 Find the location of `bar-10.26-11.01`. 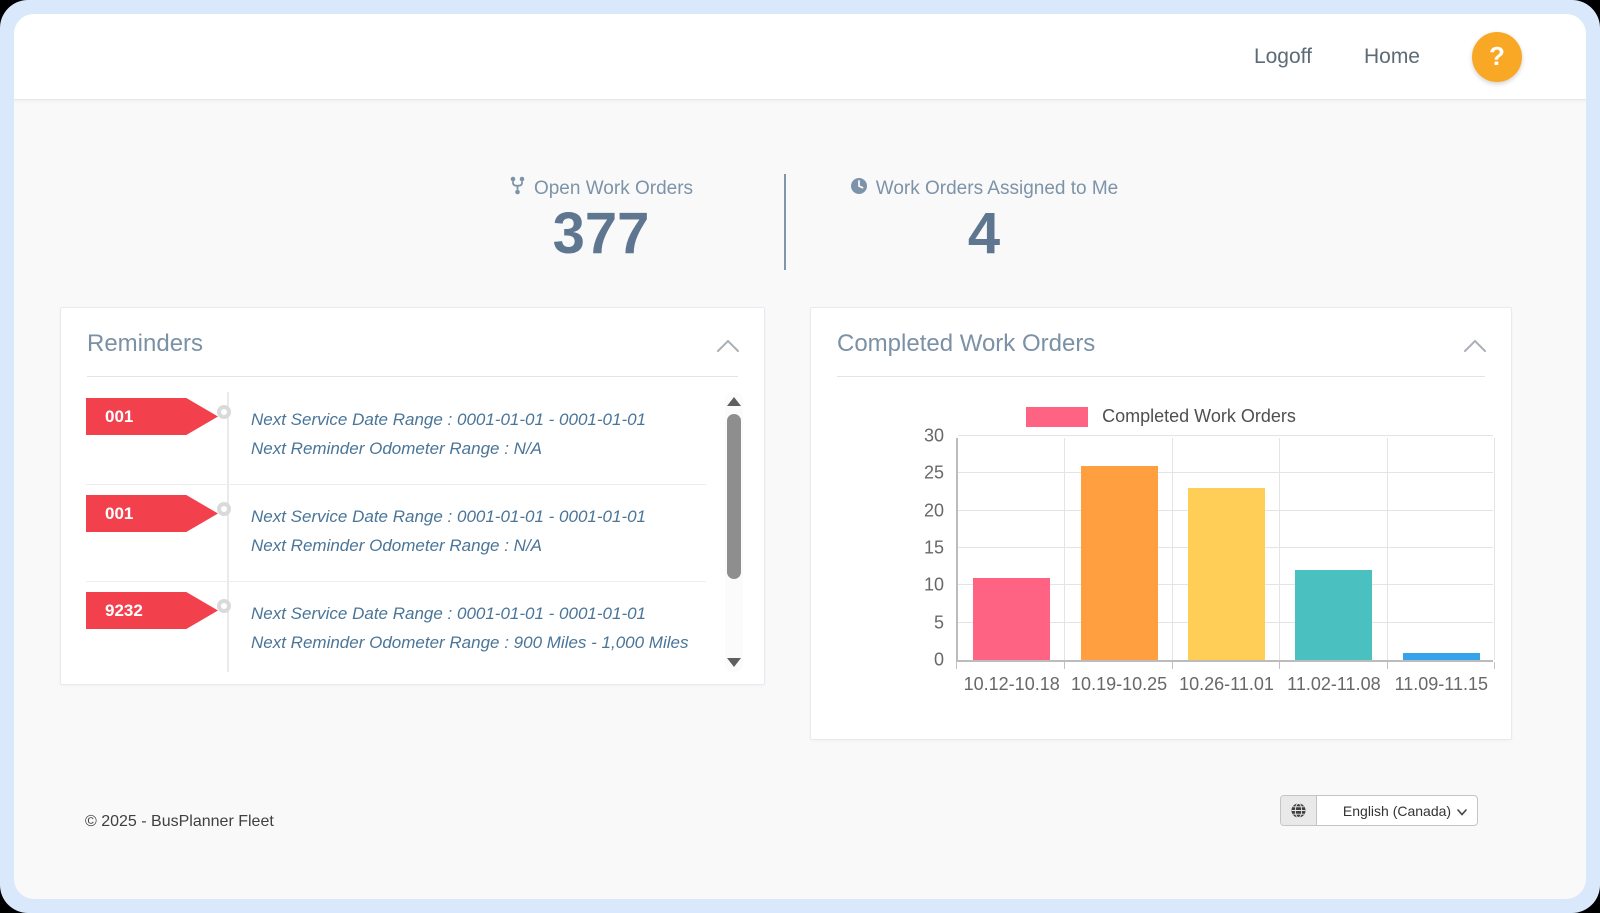

bar-10.26-11.01 is located at coordinates (1226, 574).